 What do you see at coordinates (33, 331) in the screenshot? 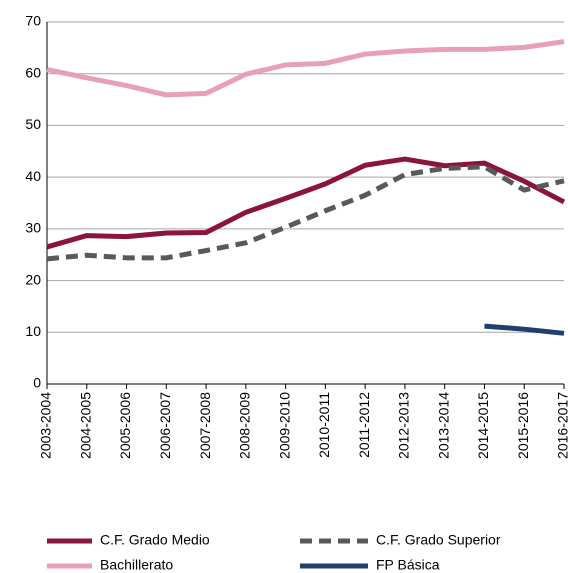
I see `y-tick-label: 10` at bounding box center [33, 331].